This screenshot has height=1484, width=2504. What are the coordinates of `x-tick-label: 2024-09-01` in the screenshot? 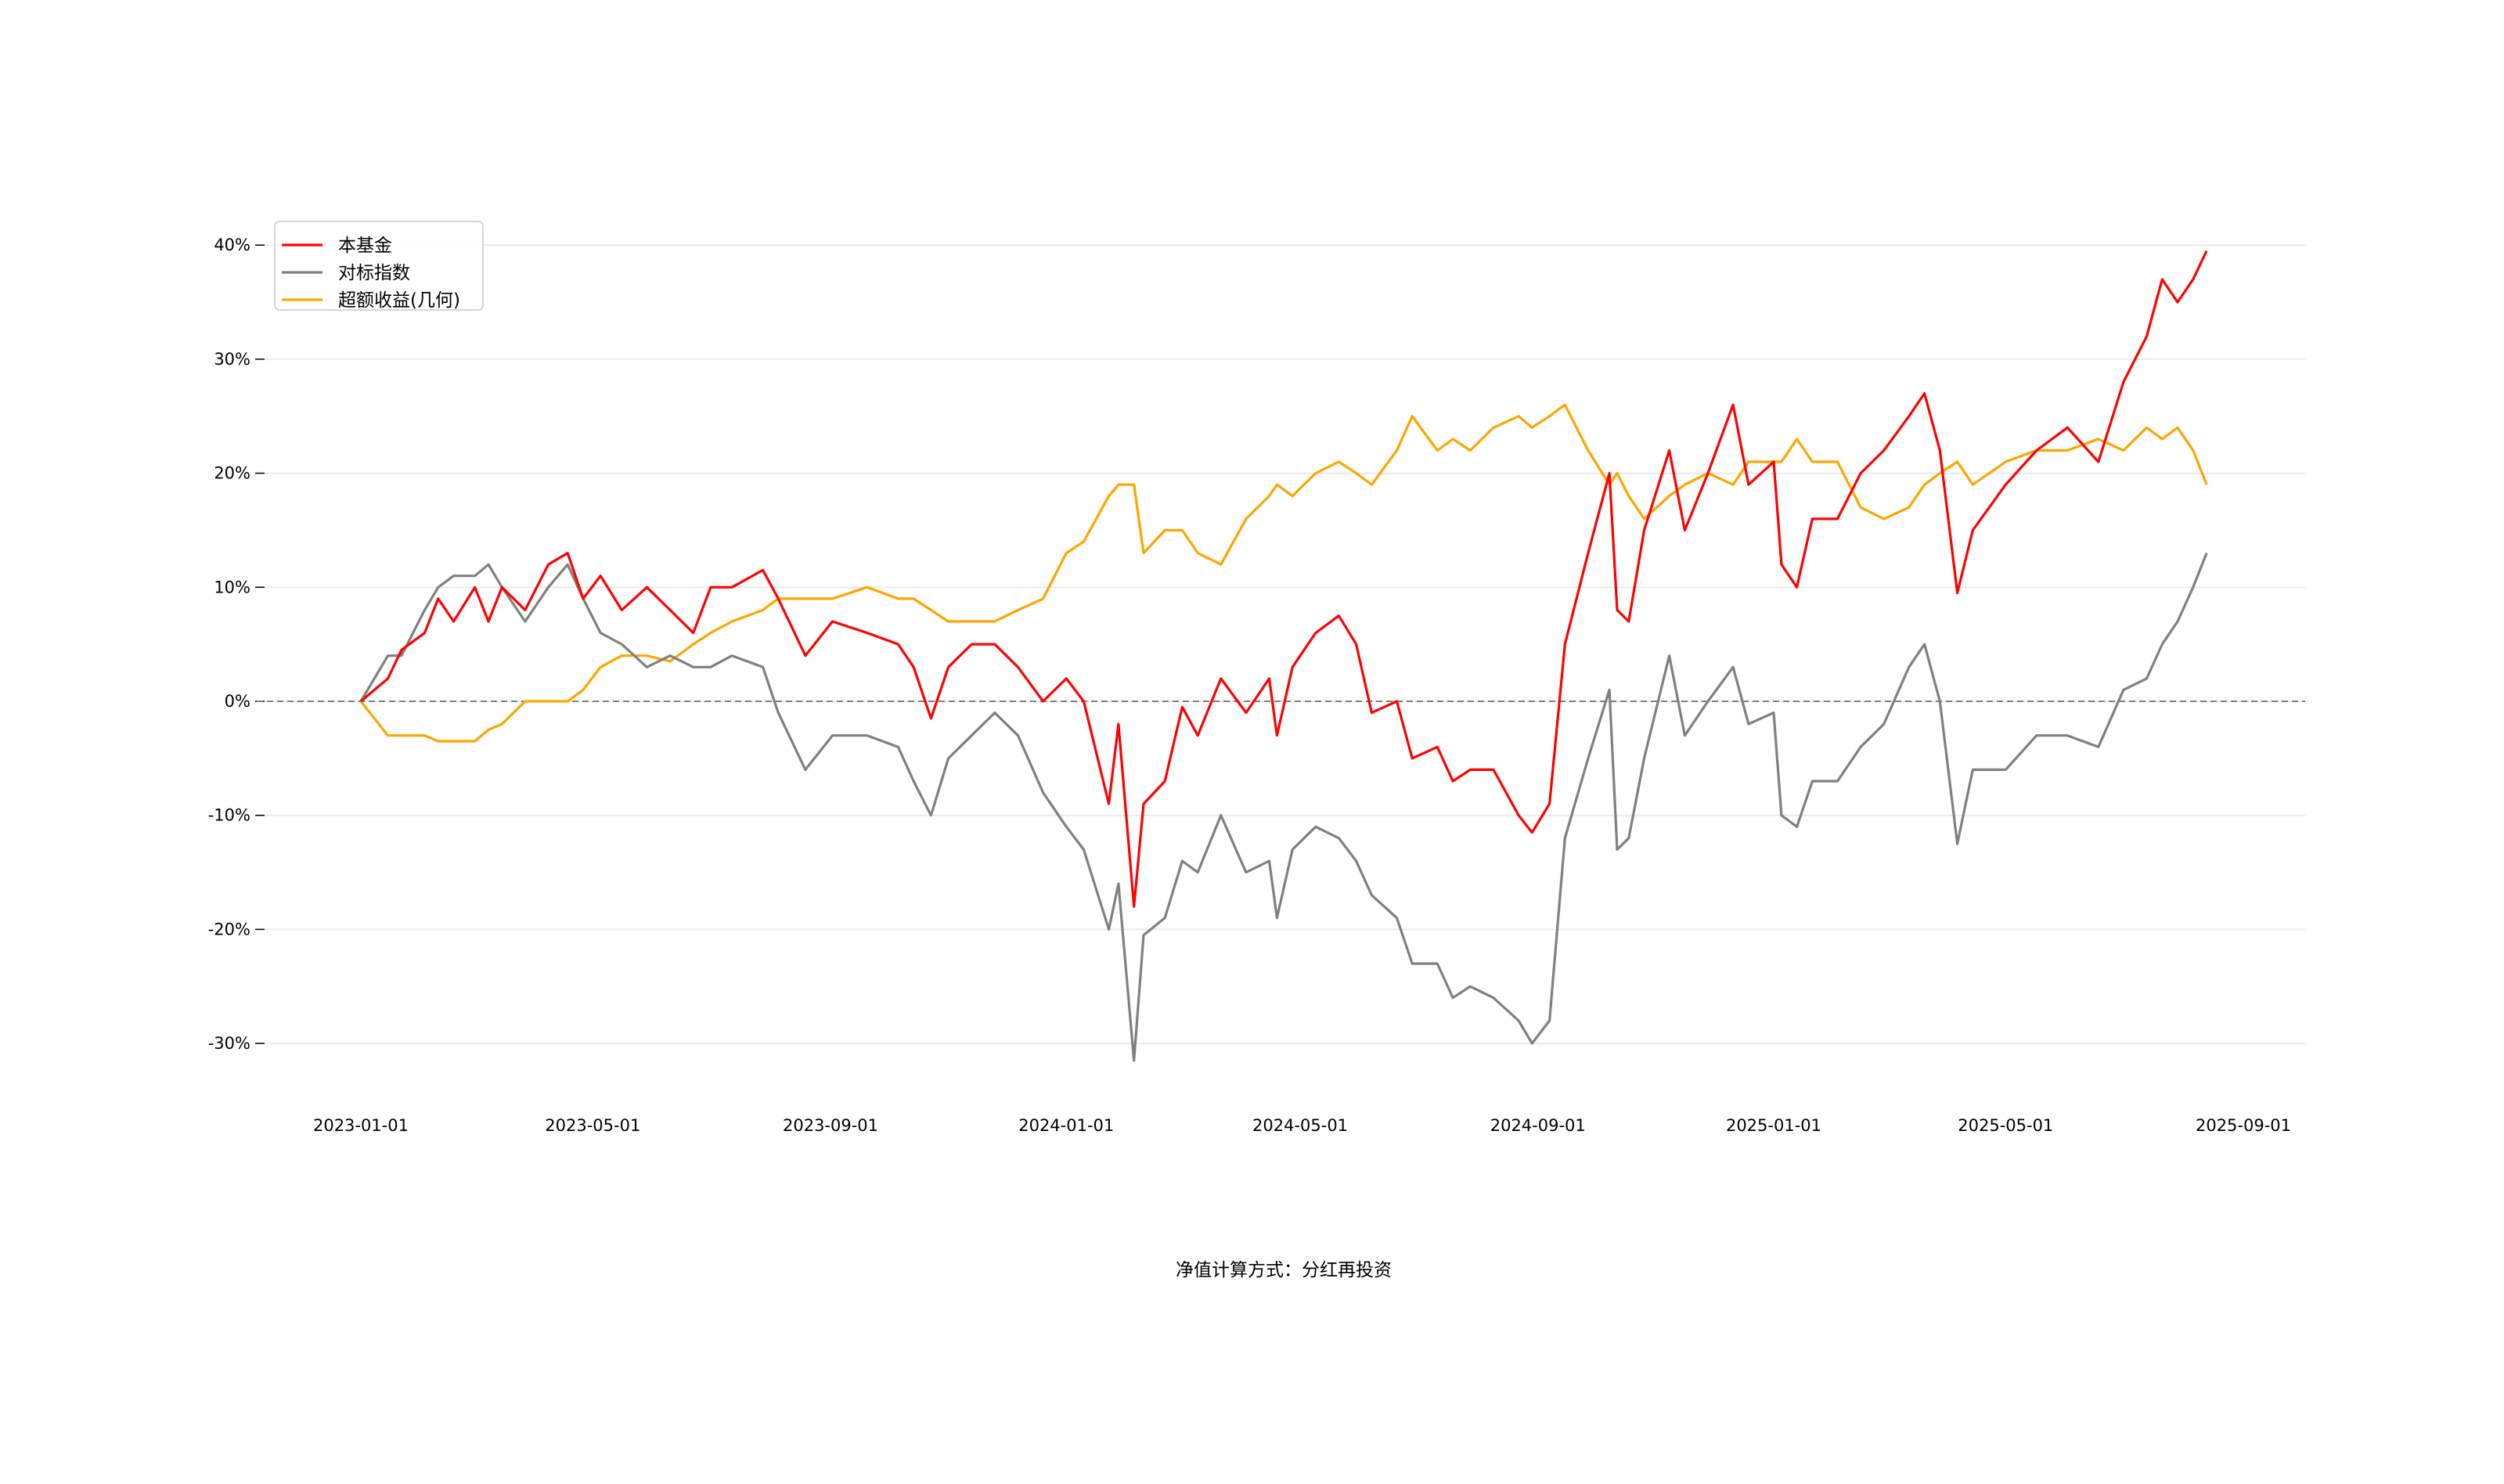 It's located at (1538, 1125).